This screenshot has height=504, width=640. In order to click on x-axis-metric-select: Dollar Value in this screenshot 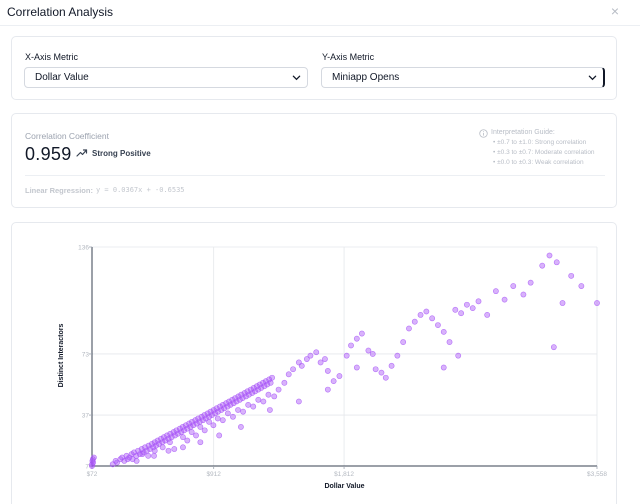, I will do `click(166, 77)`.